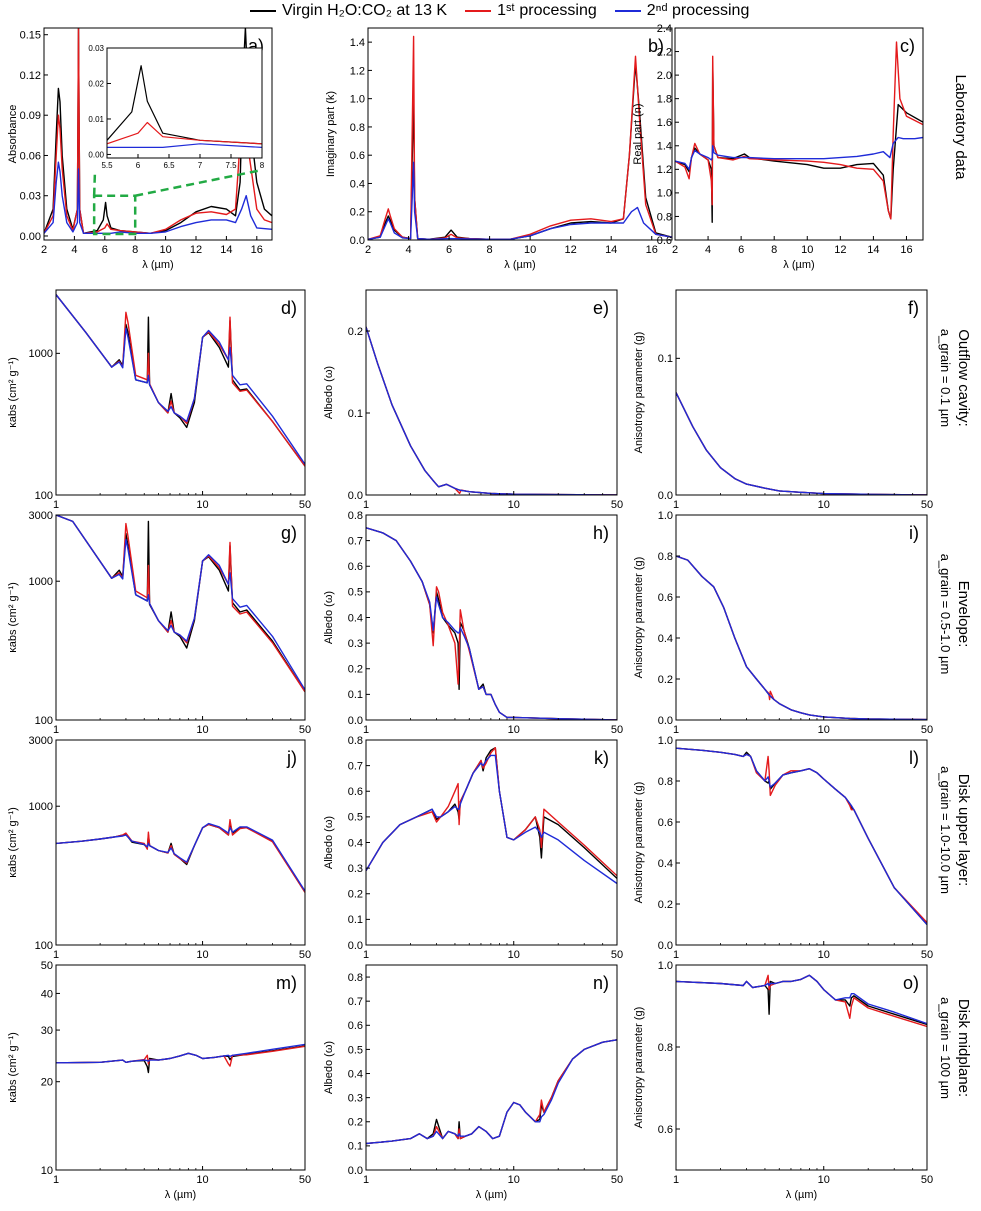 The width and height of the screenshot is (981, 1211). I want to click on y-tick-label: 100, so click(44, 721).